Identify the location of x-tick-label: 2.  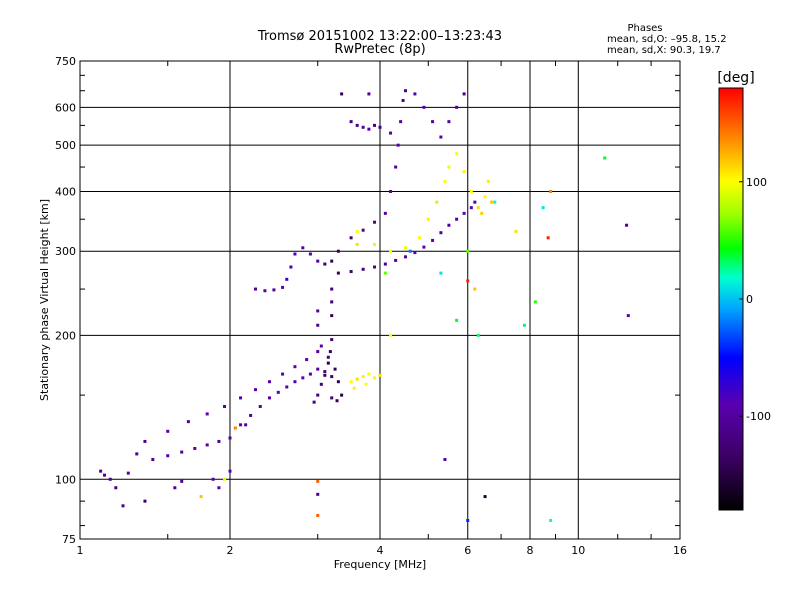
(230, 550).